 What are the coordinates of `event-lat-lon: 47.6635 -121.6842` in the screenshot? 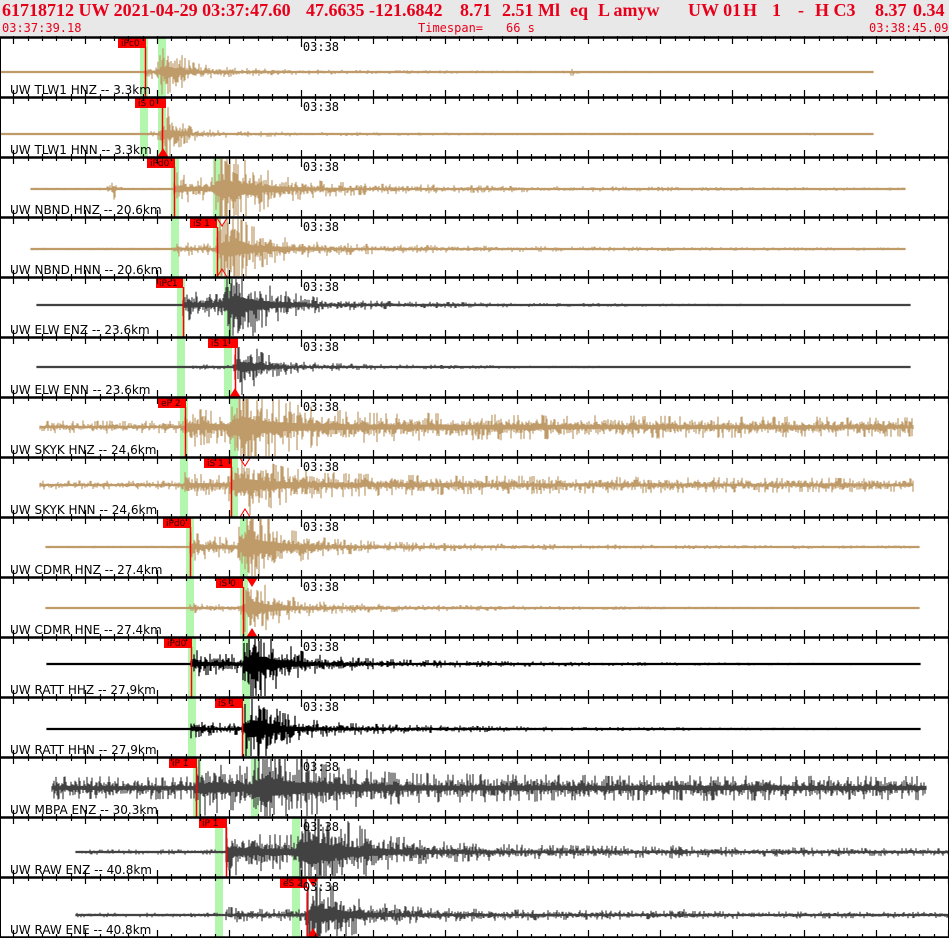 It's located at (374, 10).